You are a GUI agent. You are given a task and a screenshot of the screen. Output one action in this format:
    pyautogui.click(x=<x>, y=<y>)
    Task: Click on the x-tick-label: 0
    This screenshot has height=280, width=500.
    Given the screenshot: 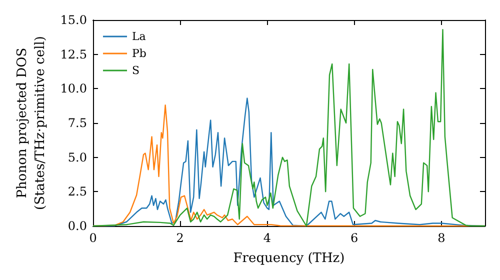 What is the action you would take?
    pyautogui.click(x=93, y=238)
    